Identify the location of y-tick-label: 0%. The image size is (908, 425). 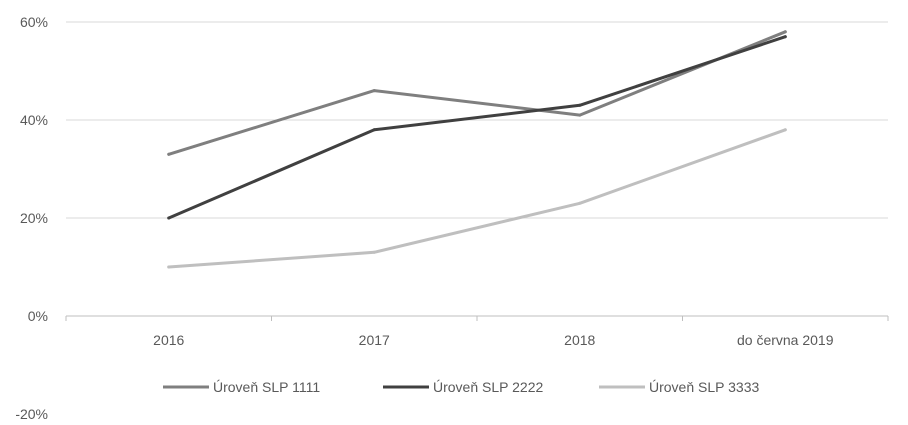
(38, 316).